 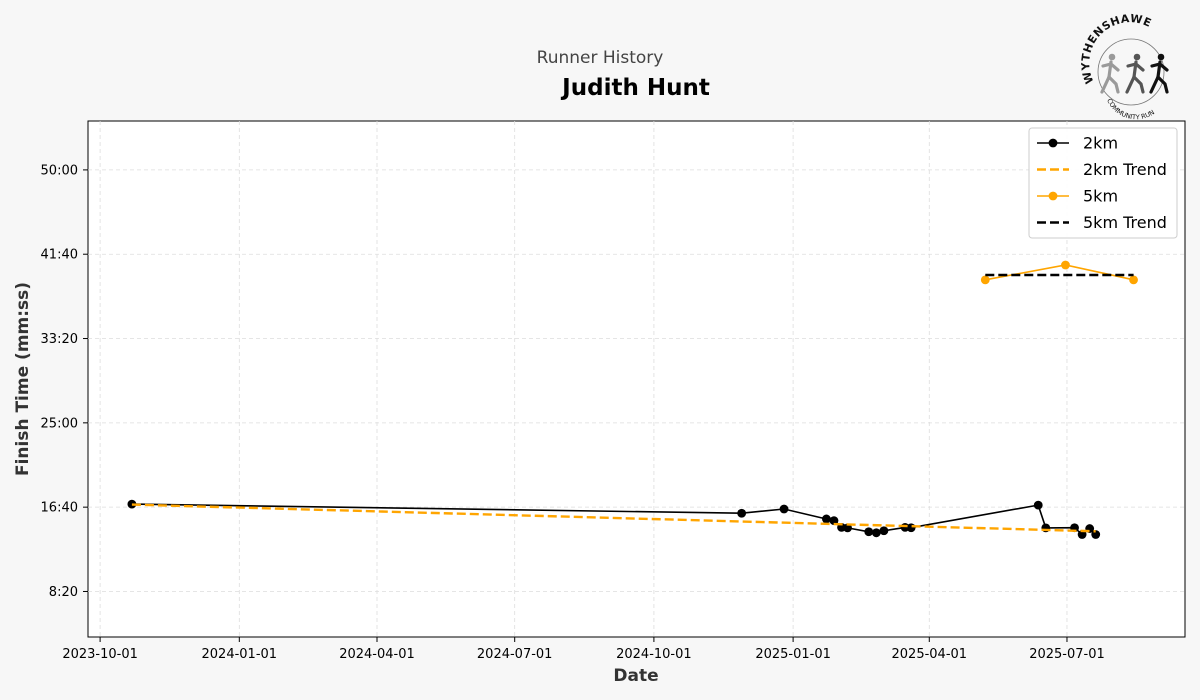 What do you see at coordinates (1053, 196) in the screenshot?
I see `legend-marker-5km` at bounding box center [1053, 196].